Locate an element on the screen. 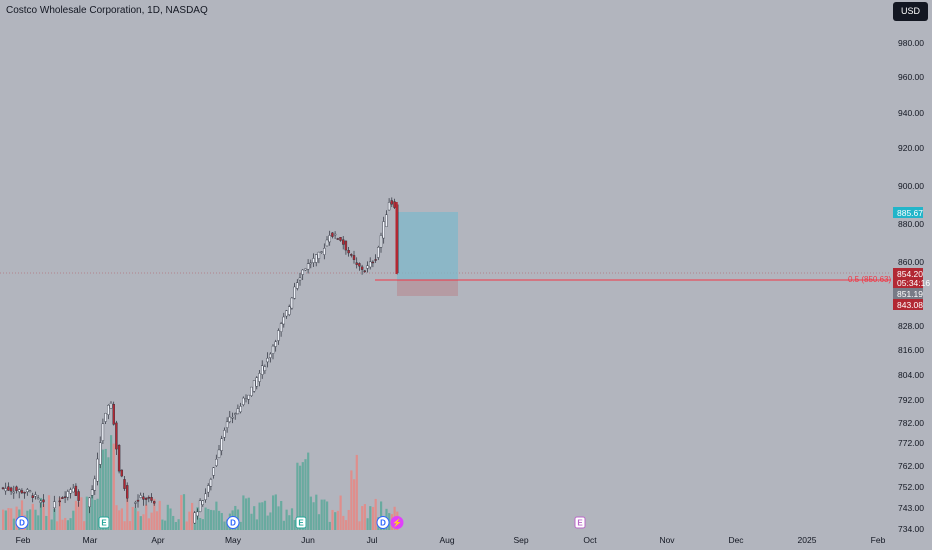  price-tag-label: 843.08 is located at coordinates (910, 305).